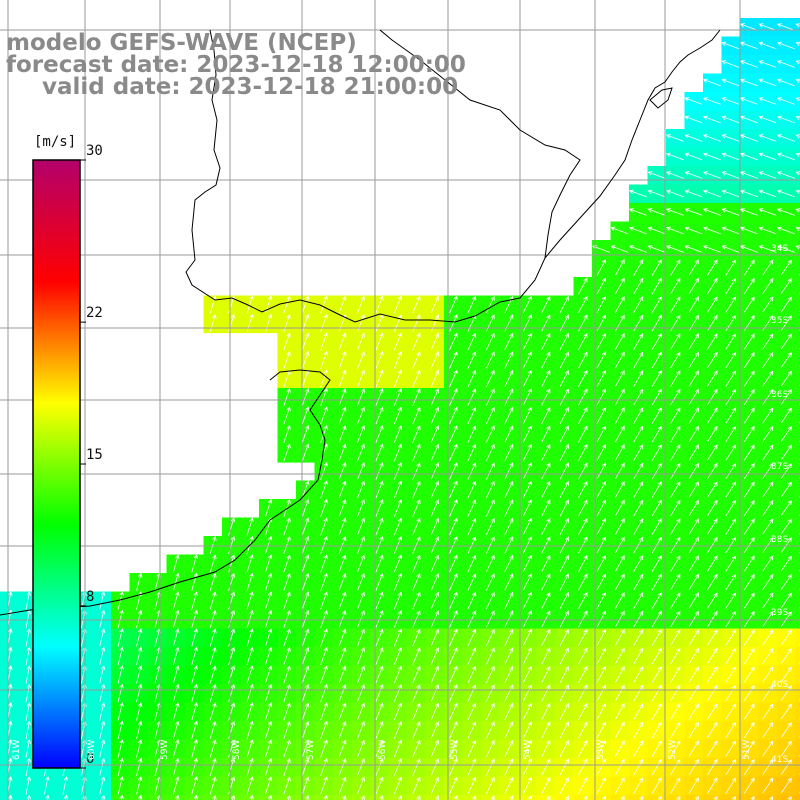 Image resolution: width=800 pixels, height=800 pixels. I want to click on longitude-label: 60W, so click(92, 749).